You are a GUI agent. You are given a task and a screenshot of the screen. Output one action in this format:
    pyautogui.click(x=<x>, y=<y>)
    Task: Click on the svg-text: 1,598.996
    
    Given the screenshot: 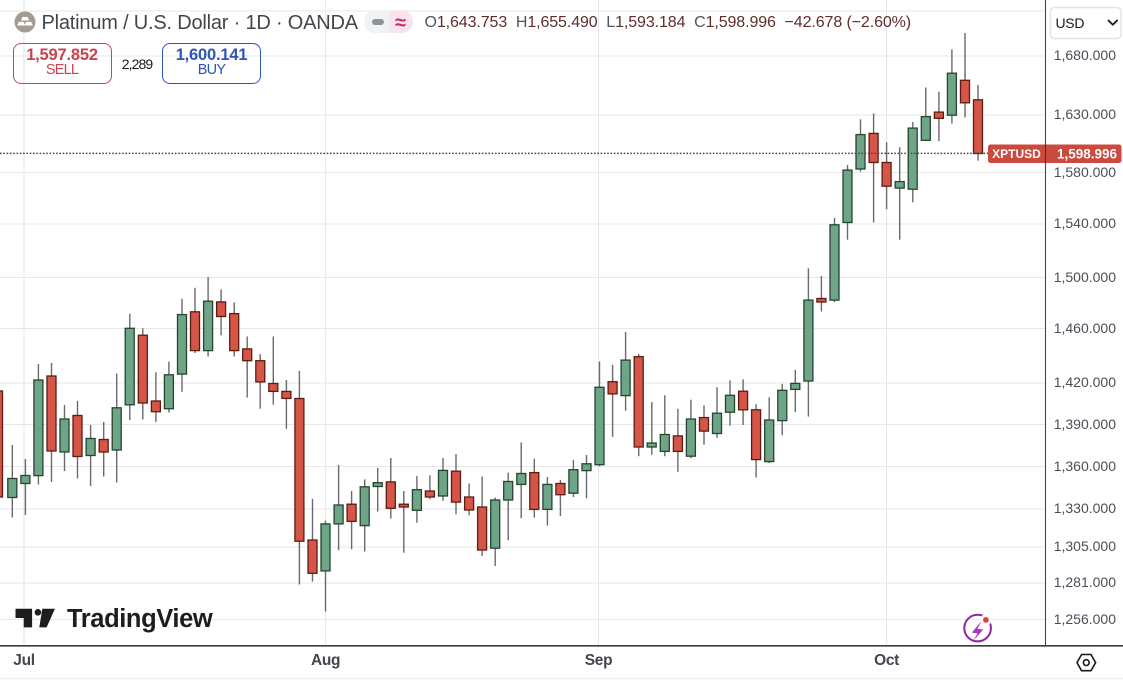 What is the action you would take?
    pyautogui.click(x=1087, y=153)
    